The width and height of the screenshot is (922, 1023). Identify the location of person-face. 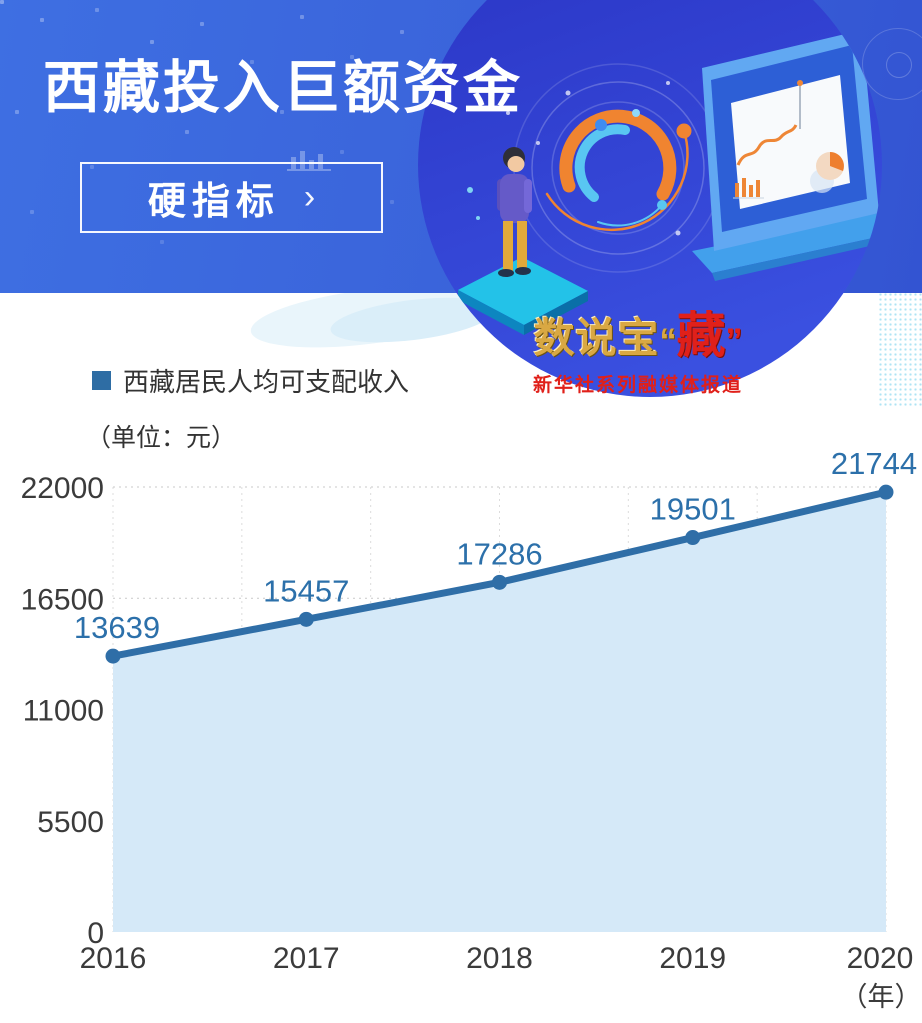
(516, 164).